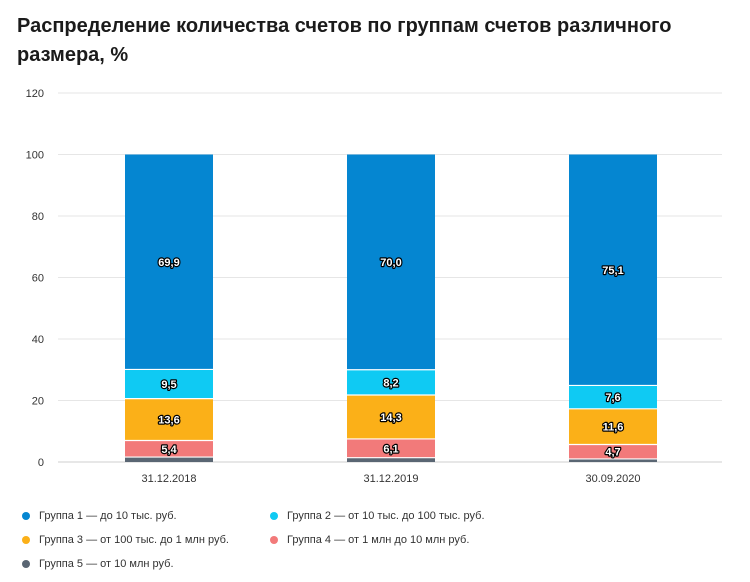 Image resolution: width=750 pixels, height=582 pixels. I want to click on data-label: 69,9, so click(168, 263).